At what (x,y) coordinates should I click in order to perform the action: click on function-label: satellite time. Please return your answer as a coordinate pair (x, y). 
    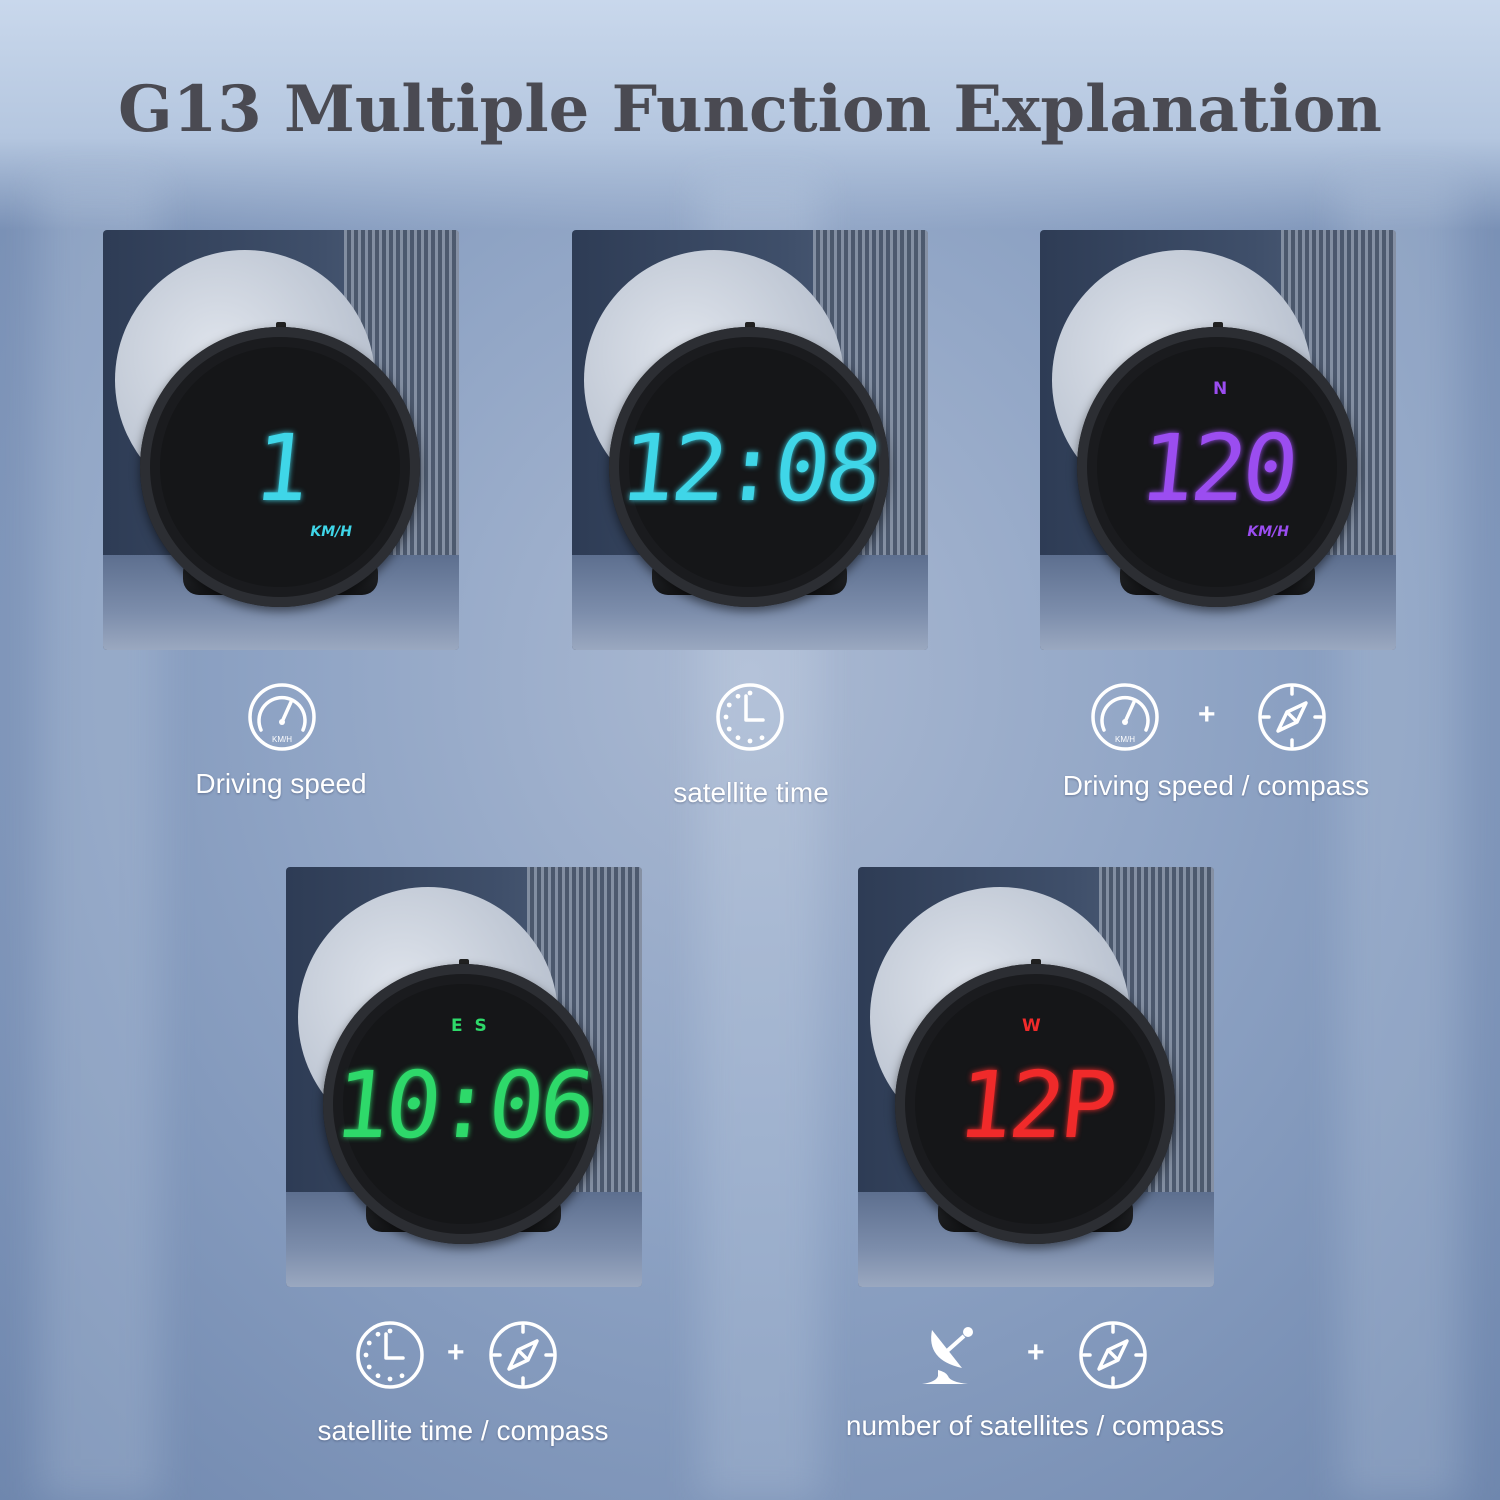
    Looking at the image, I should click on (751, 792).